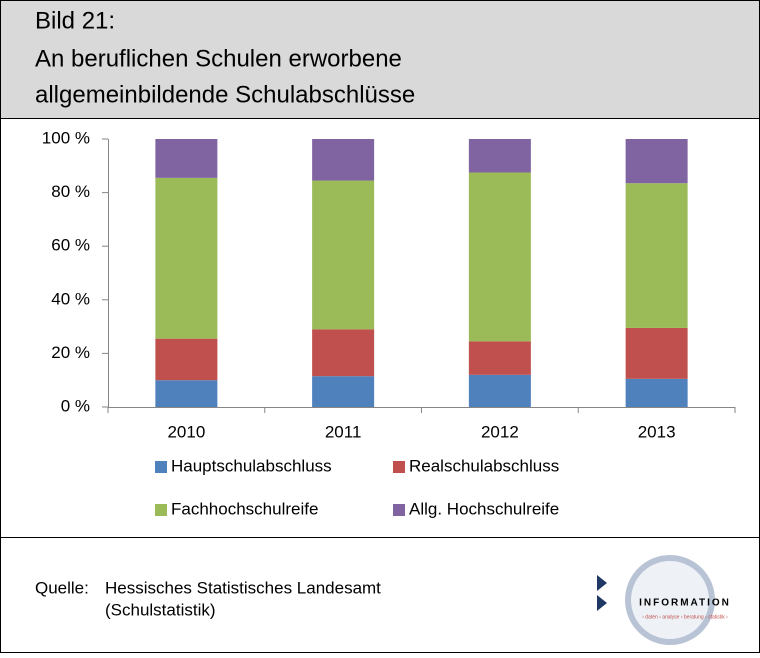  I want to click on y-tick-label: 40 %, so click(70, 298).